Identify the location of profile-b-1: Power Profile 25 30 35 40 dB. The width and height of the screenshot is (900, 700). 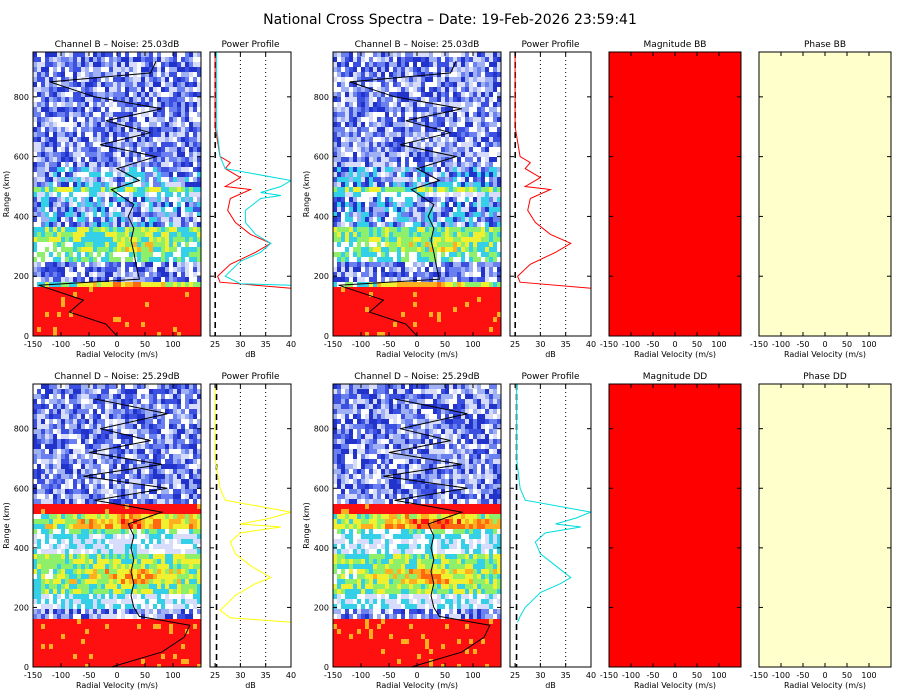
(252, 199).